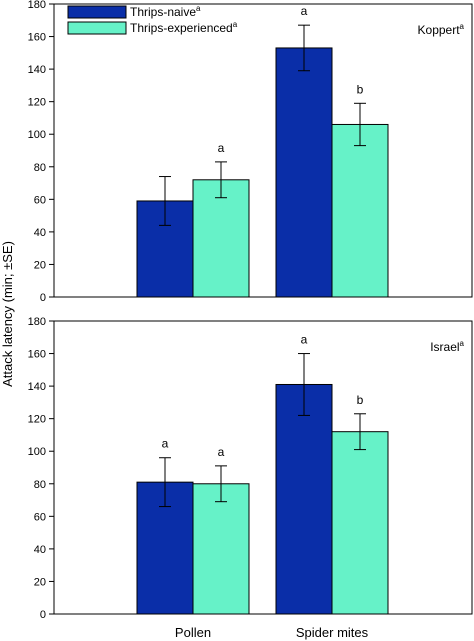 The height and width of the screenshot is (641, 474). I want to click on category-label: Pollen, so click(193, 632).